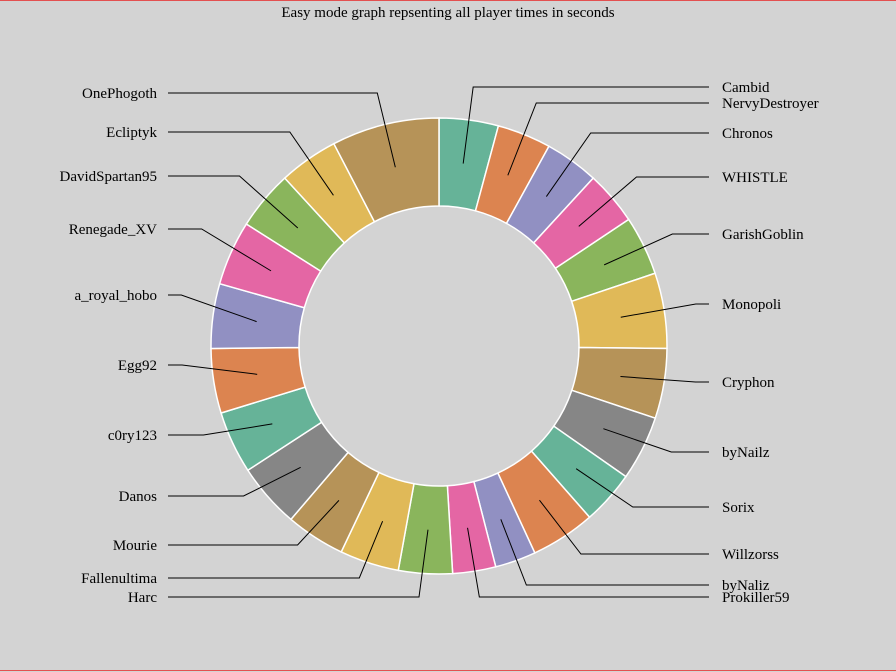  I want to click on leader-line-prokiller59, so click(588, 562).